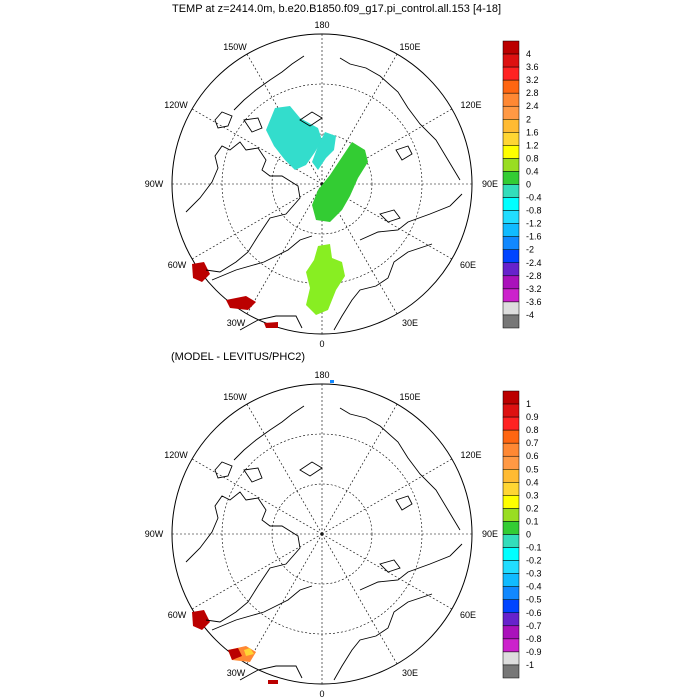  What do you see at coordinates (154, 184) in the screenshot?
I see `label-90w: 90W` at bounding box center [154, 184].